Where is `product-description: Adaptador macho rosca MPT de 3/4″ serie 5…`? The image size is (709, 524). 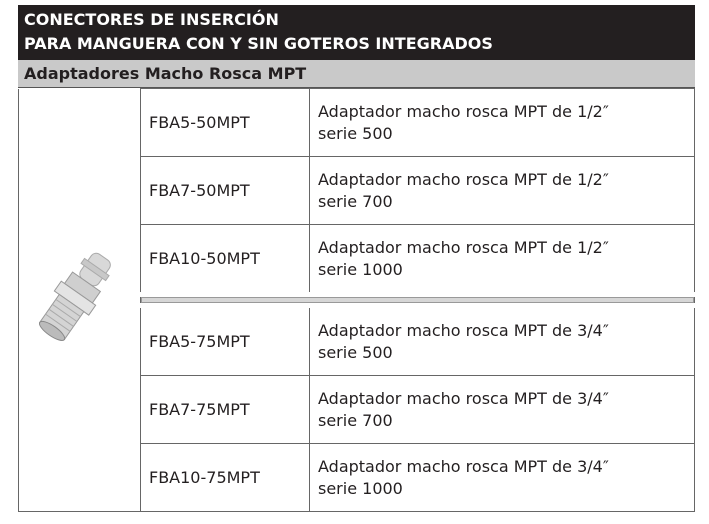 product-description: Adaptador macho rosca MPT de 3/4″ serie 5… is located at coordinates (502, 340).